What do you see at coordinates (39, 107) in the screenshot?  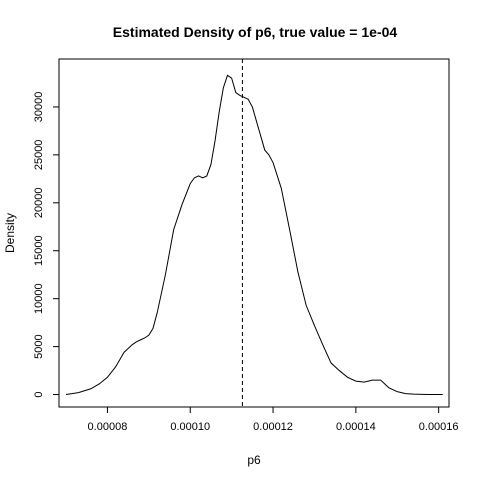 I see `y-tick-label: 30000` at bounding box center [39, 107].